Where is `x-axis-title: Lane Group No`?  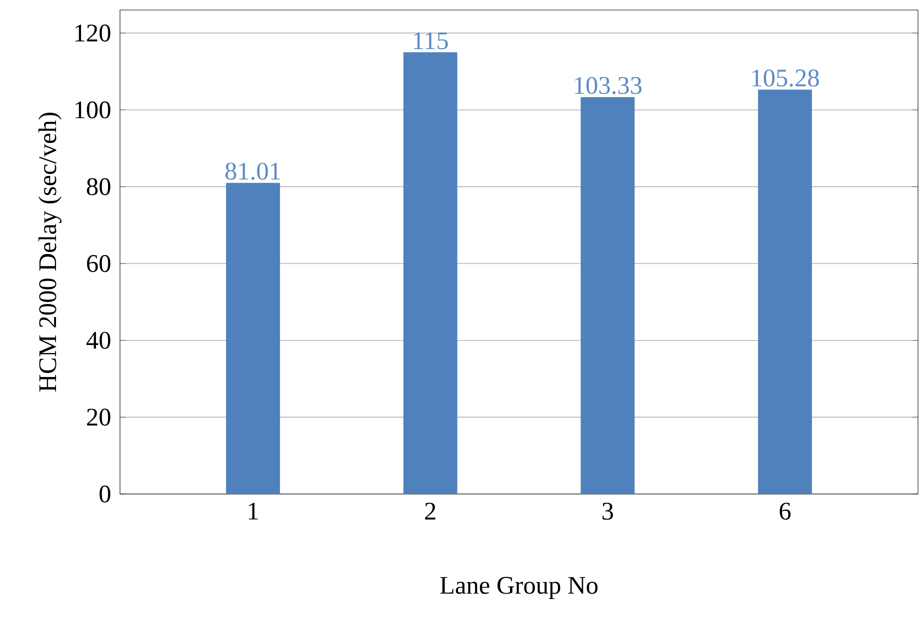
x-axis-title: Lane Group No is located at coordinates (519, 588).